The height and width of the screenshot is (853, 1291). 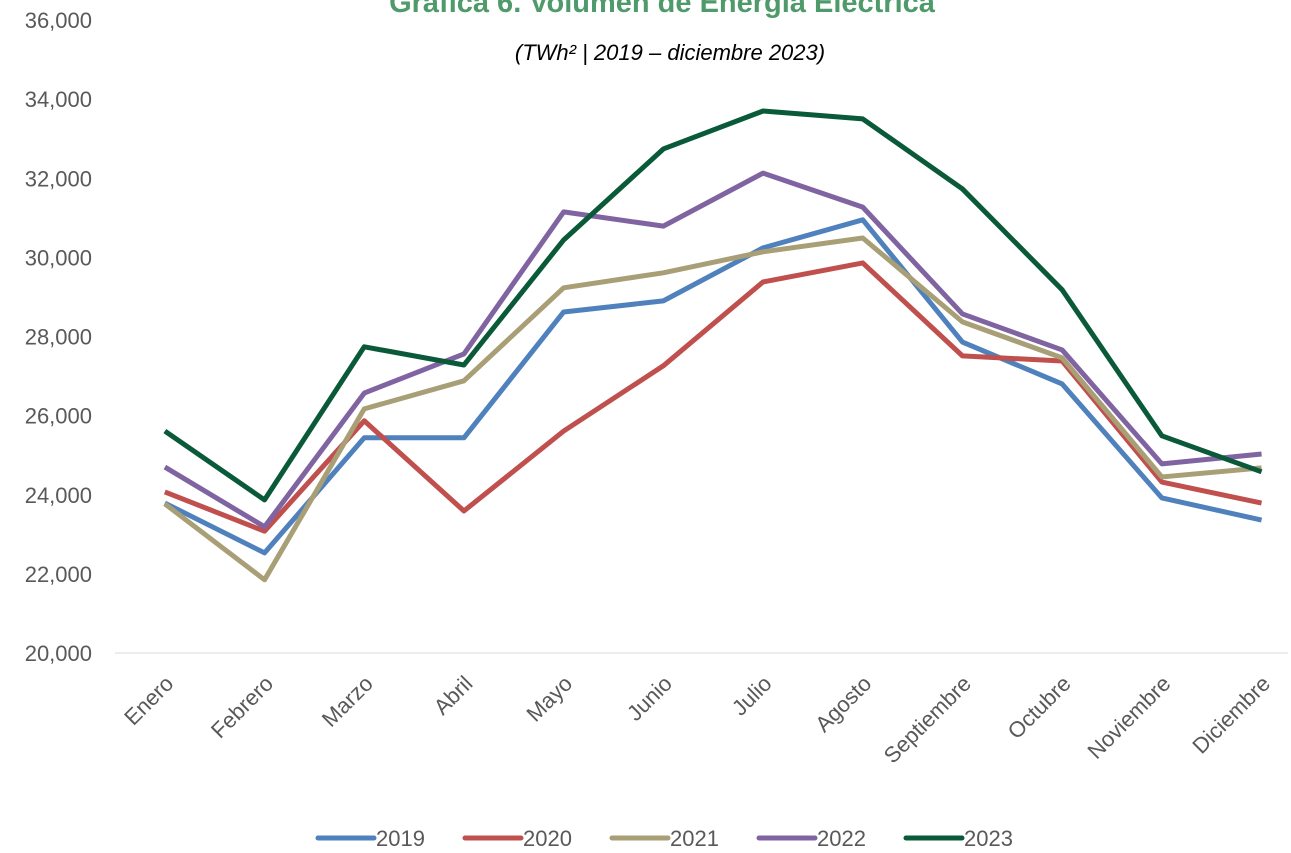 I want to click on x-tick-label: Enero, so click(x=148, y=700).